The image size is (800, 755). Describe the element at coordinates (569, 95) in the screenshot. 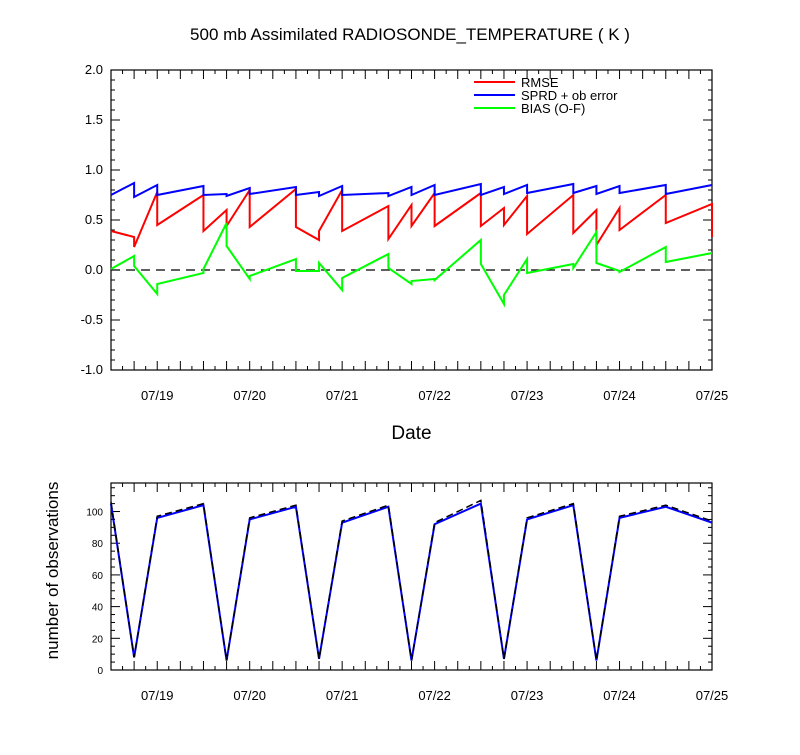

I see `legend-entry: SPRD + ob error` at that location.